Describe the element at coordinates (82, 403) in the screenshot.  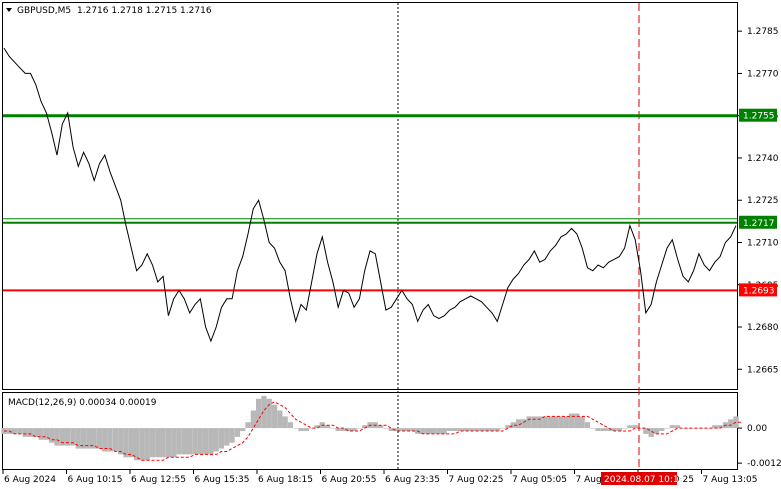
I see `macd-label: MACD(12,26,9) 0.00034 0.00019` at that location.